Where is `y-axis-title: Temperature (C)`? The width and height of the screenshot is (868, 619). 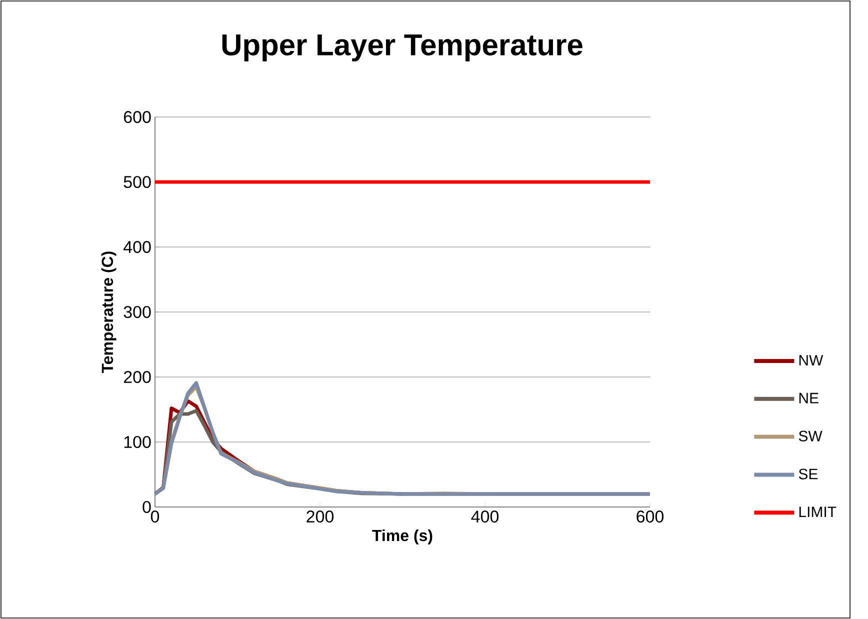
y-axis-title: Temperature (C) is located at coordinates (108, 313).